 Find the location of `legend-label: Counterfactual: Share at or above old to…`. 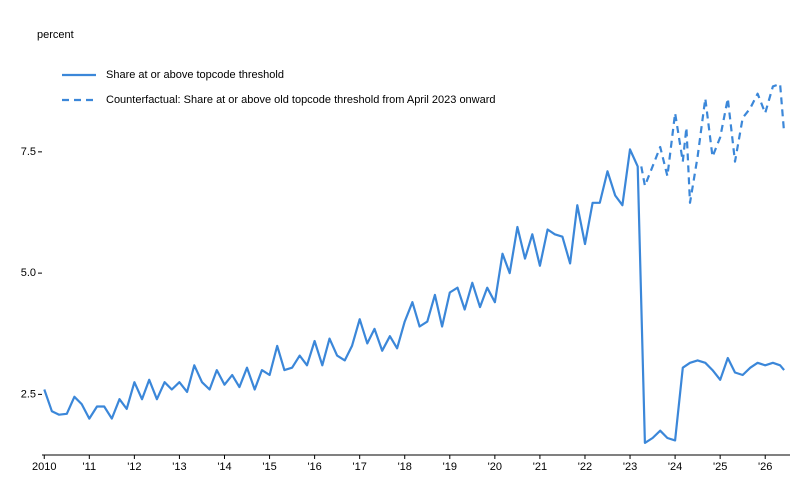

legend-label: Counterfactual: Share at or above old to… is located at coordinates (301, 100).